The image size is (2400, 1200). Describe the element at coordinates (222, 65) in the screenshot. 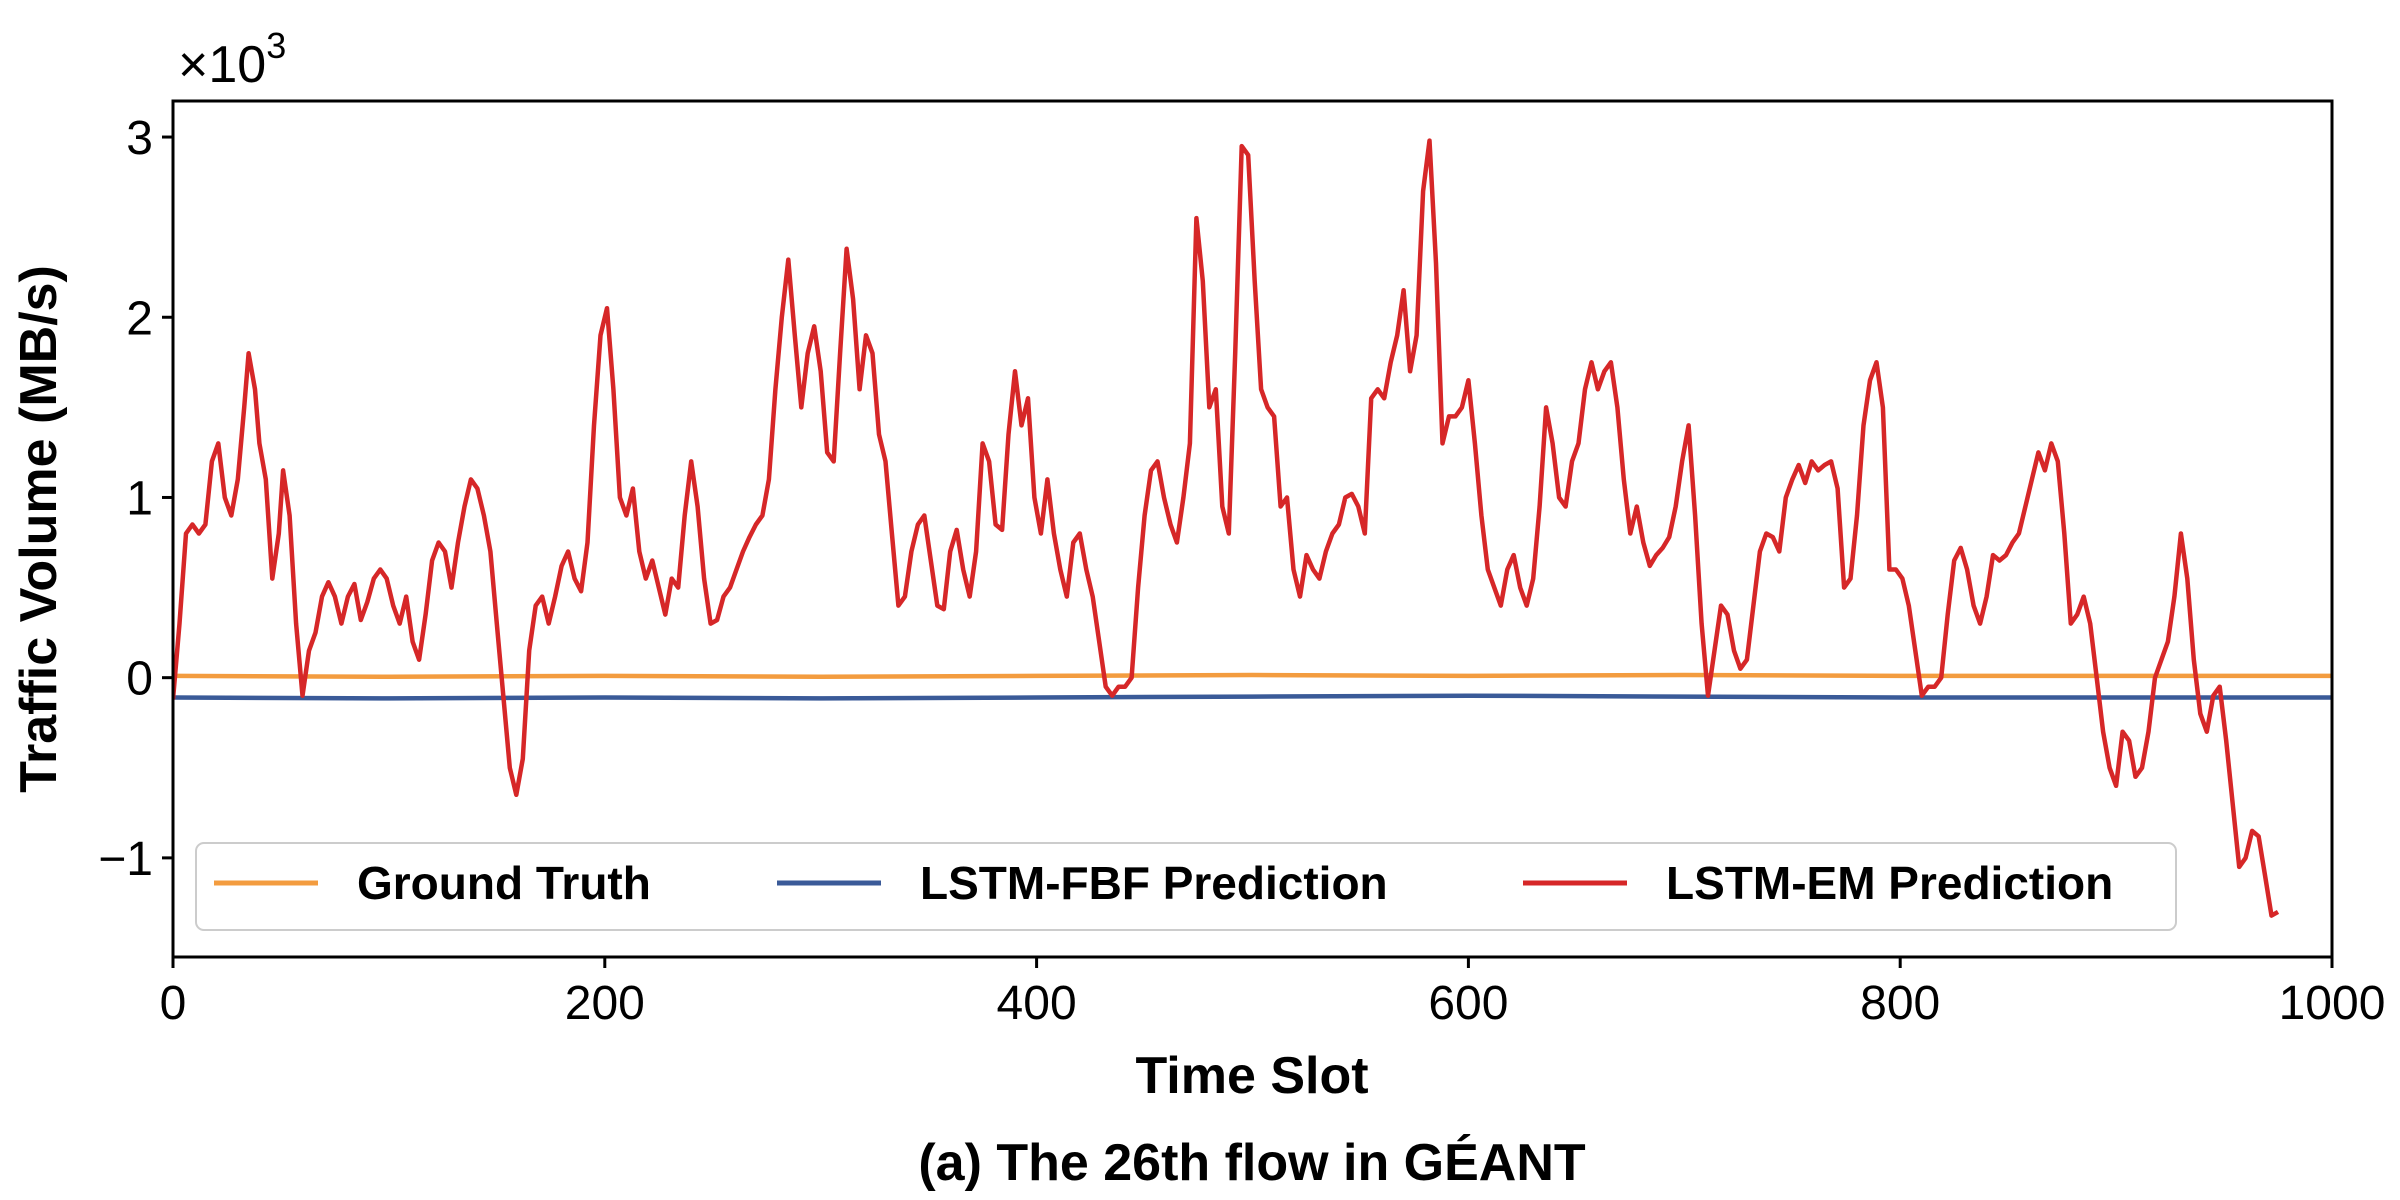

I see `y-multiplier-base: ×10` at that location.